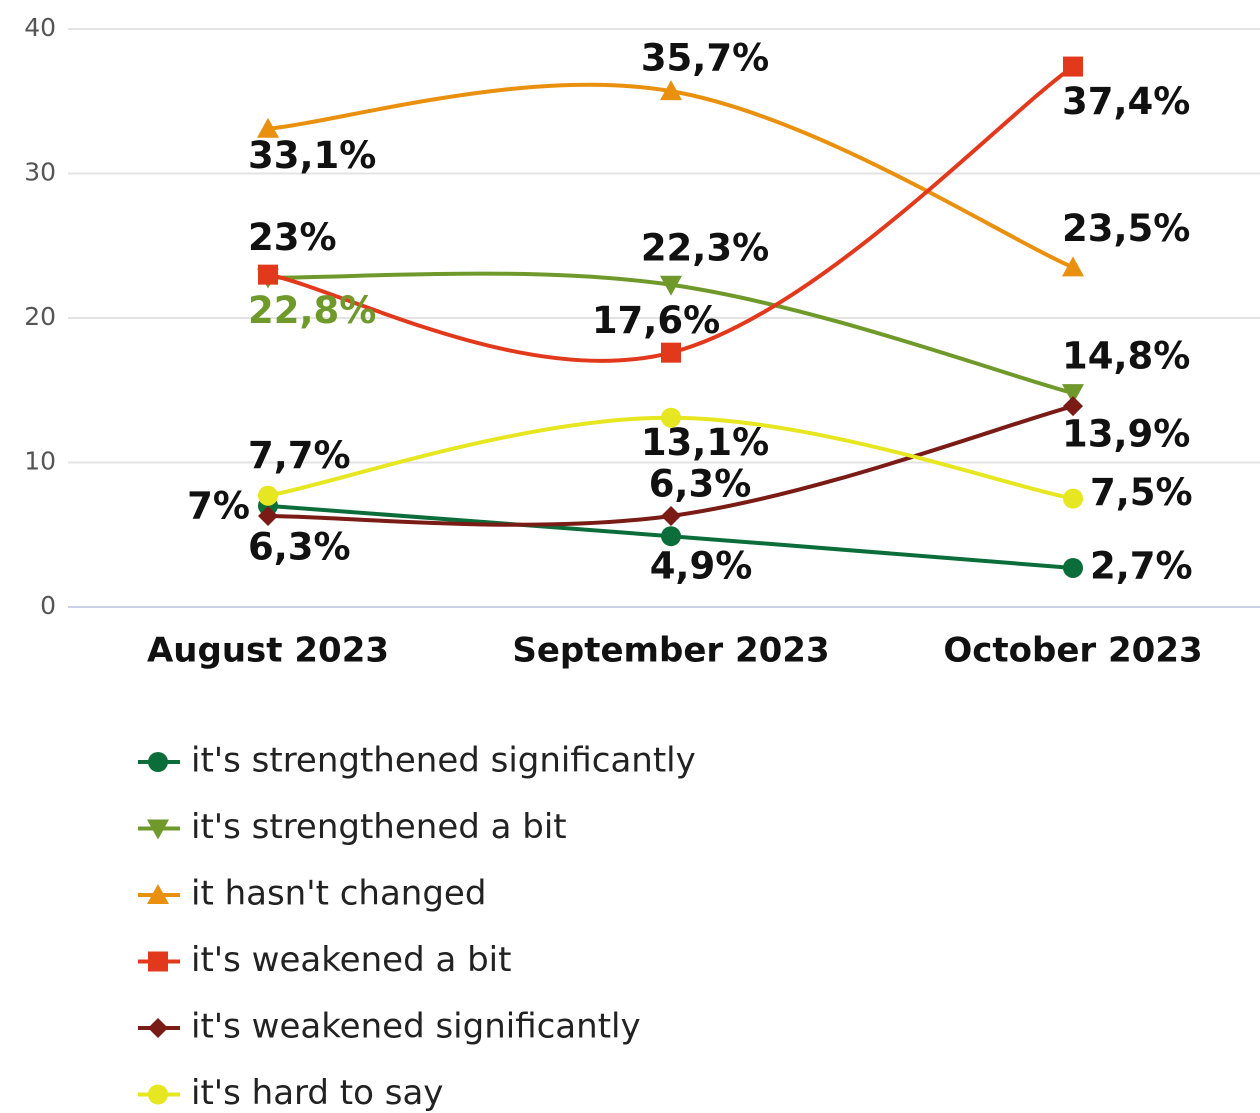 The height and width of the screenshot is (1113, 1260). What do you see at coordinates (40, 172) in the screenshot?
I see `y-tick-label: 30` at bounding box center [40, 172].